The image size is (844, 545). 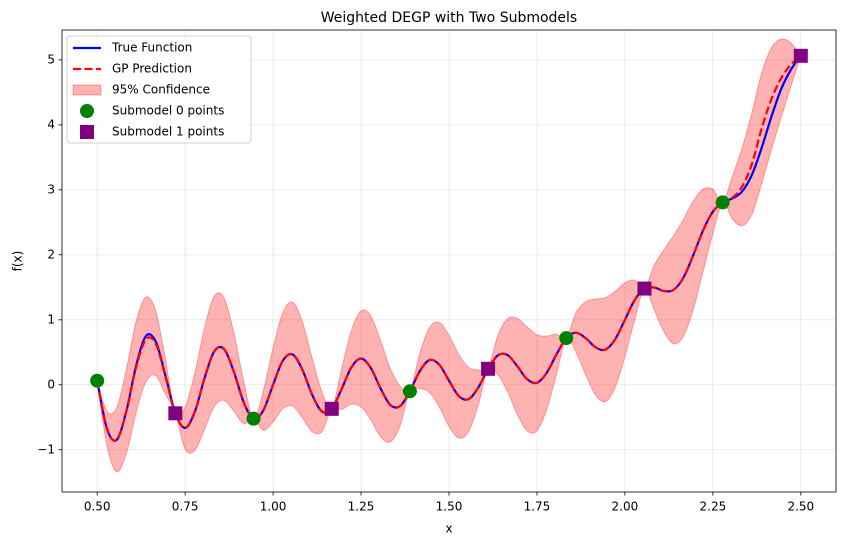 I want to click on x-tick-label: 1.75, so click(x=537, y=507).